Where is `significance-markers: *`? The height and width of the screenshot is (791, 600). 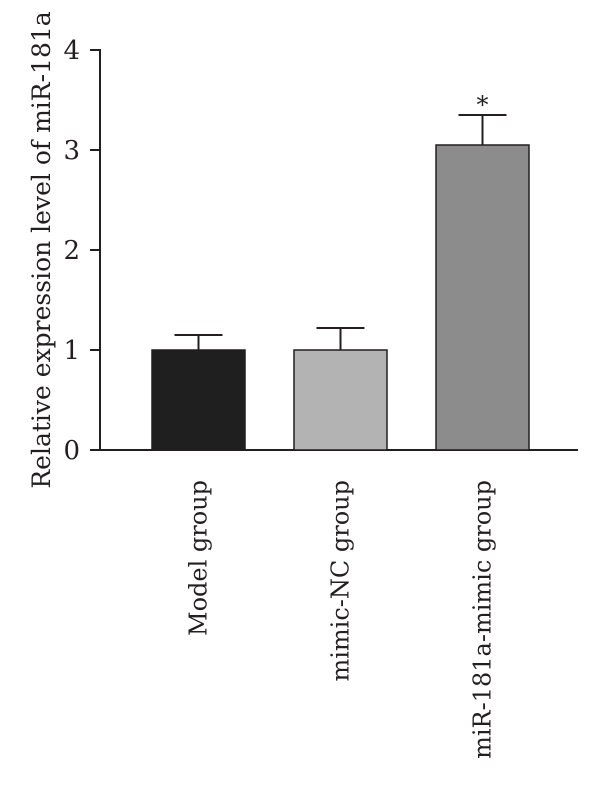 significance-markers: * is located at coordinates (483, 105).